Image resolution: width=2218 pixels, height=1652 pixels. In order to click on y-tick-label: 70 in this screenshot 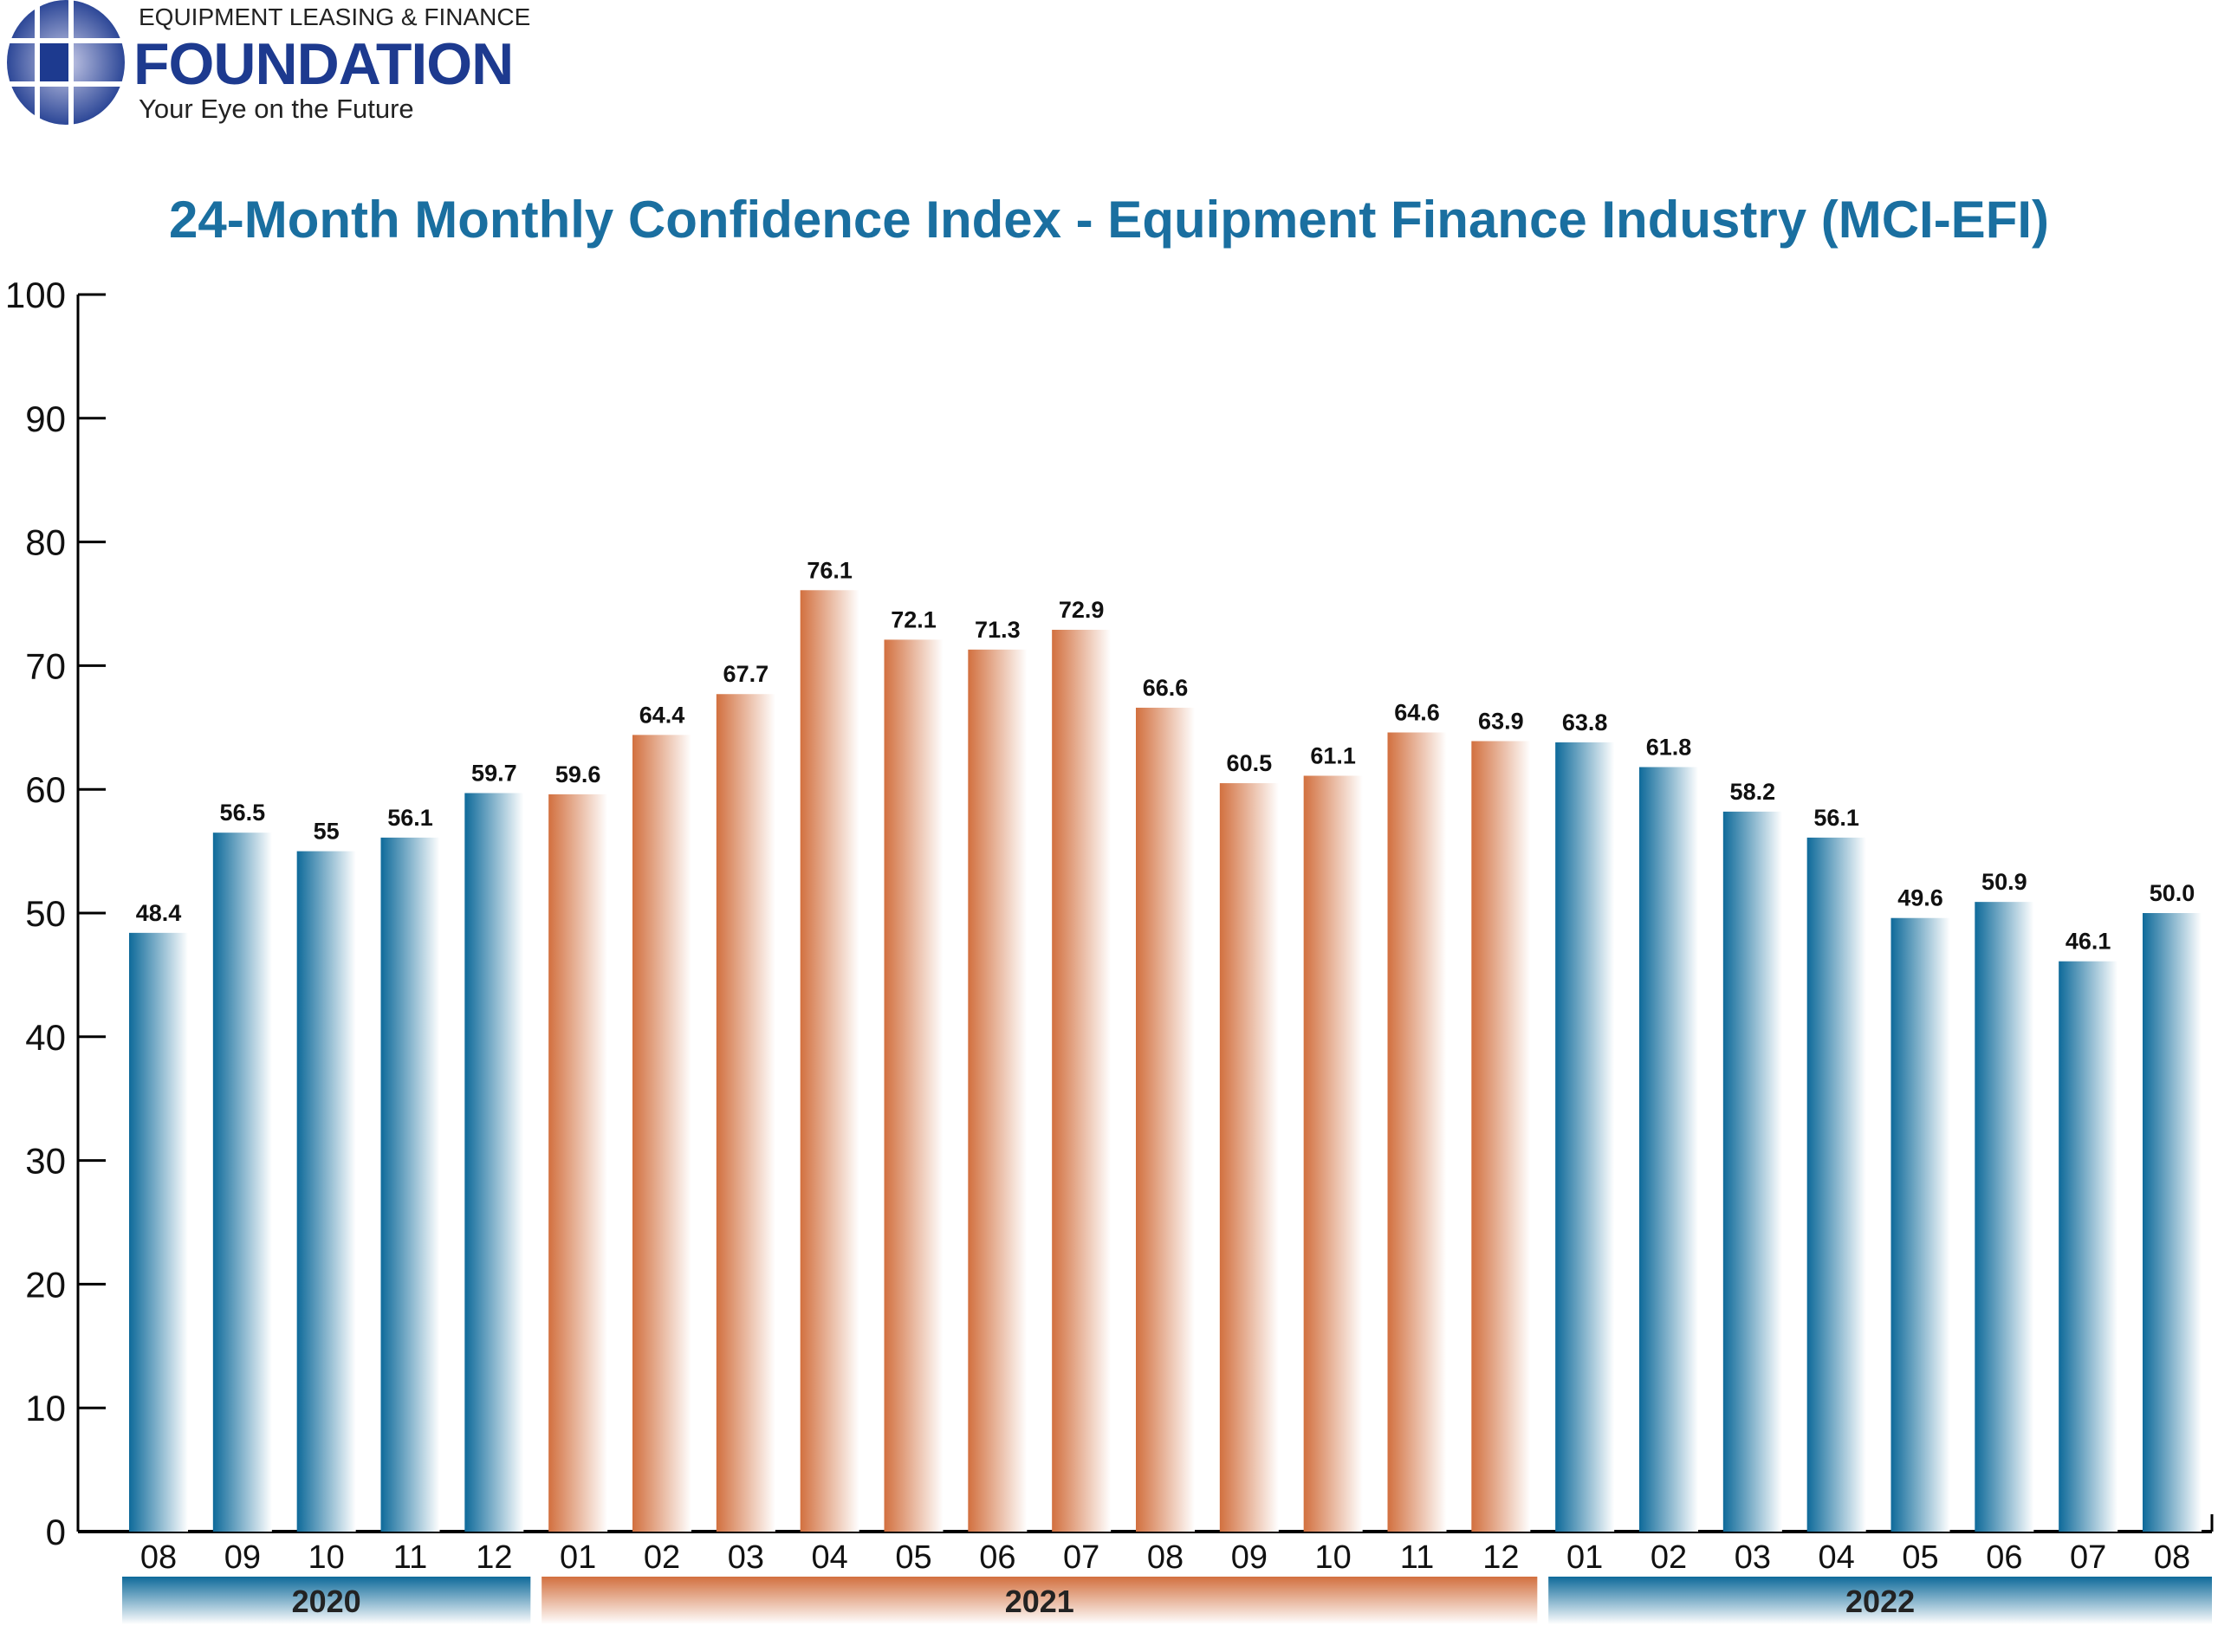, I will do `click(45, 665)`.